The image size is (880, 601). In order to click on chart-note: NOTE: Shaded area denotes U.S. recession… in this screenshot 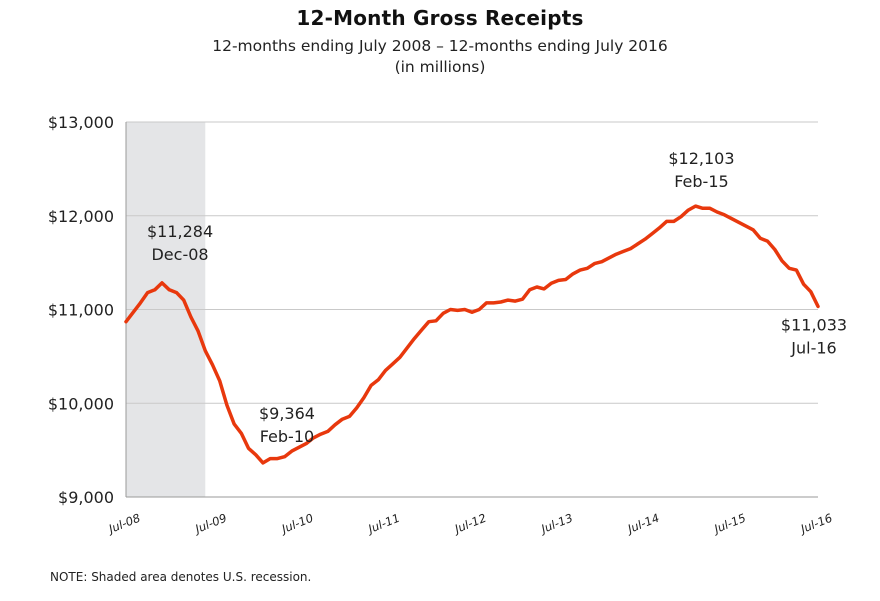, I will do `click(181, 577)`.